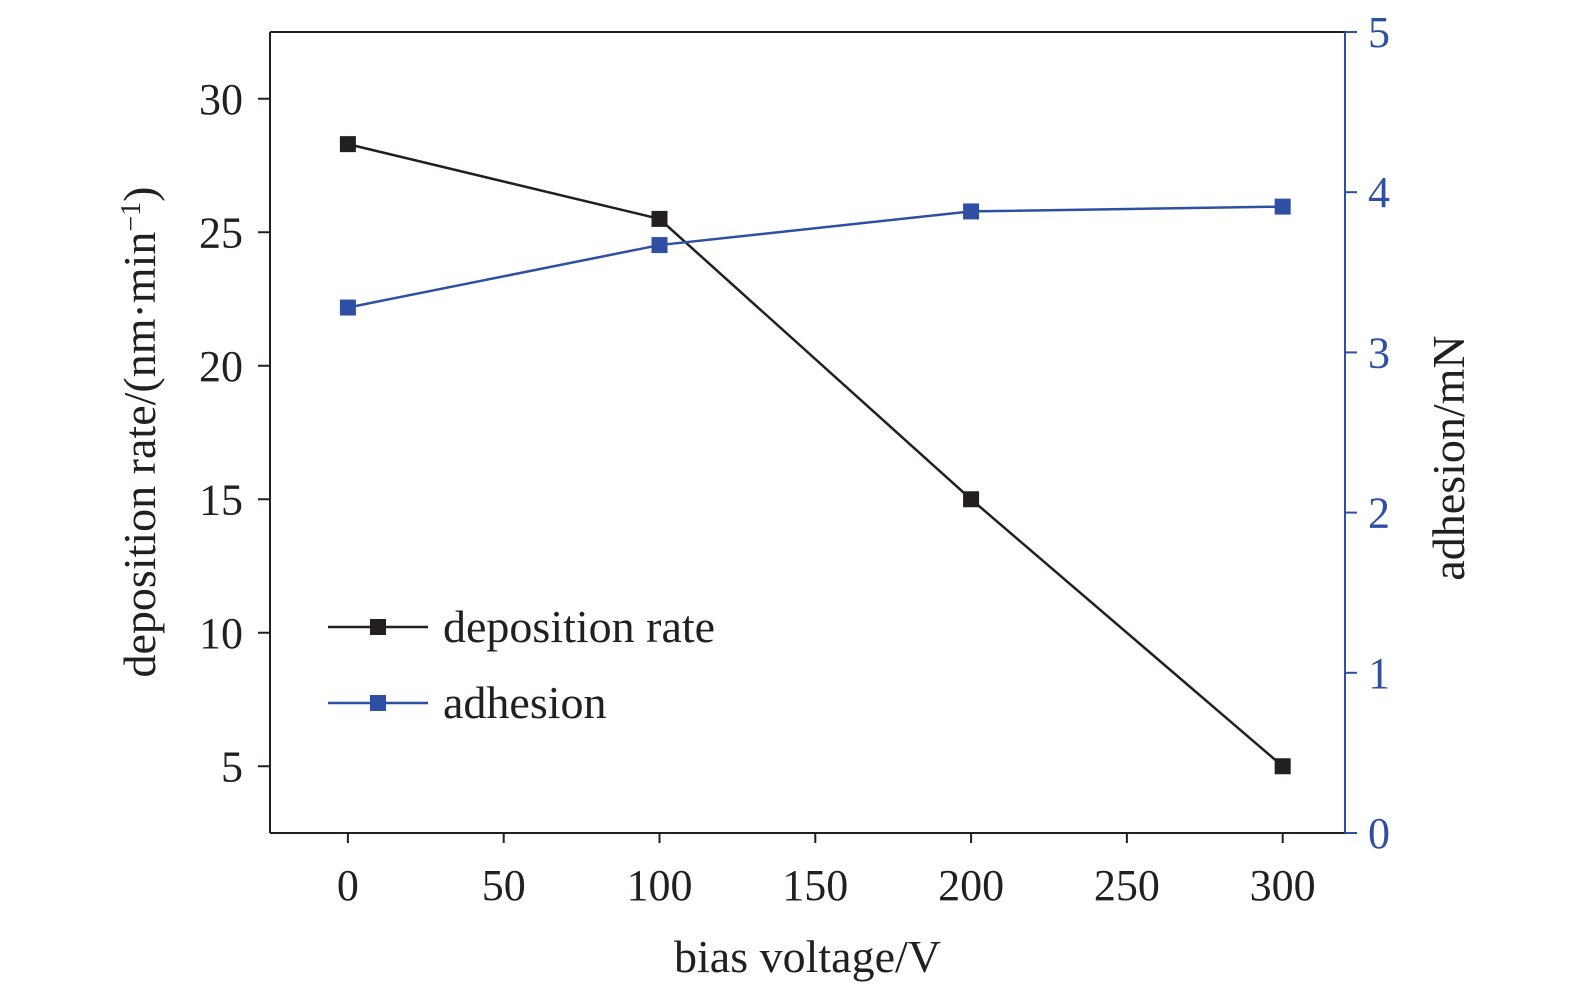 This screenshot has height=992, width=1575. What do you see at coordinates (971, 885) in the screenshot?
I see `x-tick-label: 200` at bounding box center [971, 885].